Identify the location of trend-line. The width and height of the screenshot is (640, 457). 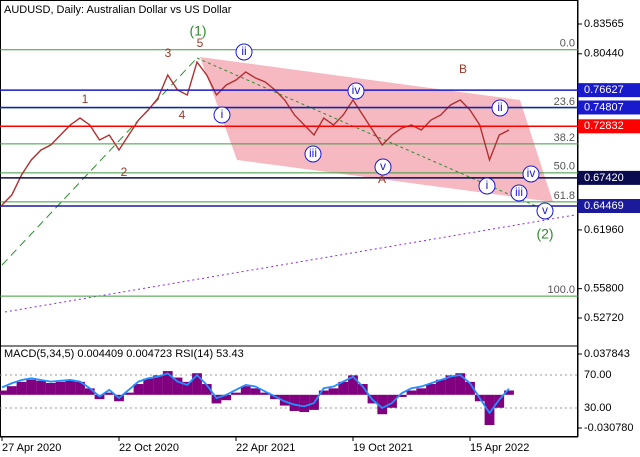
(99, 161).